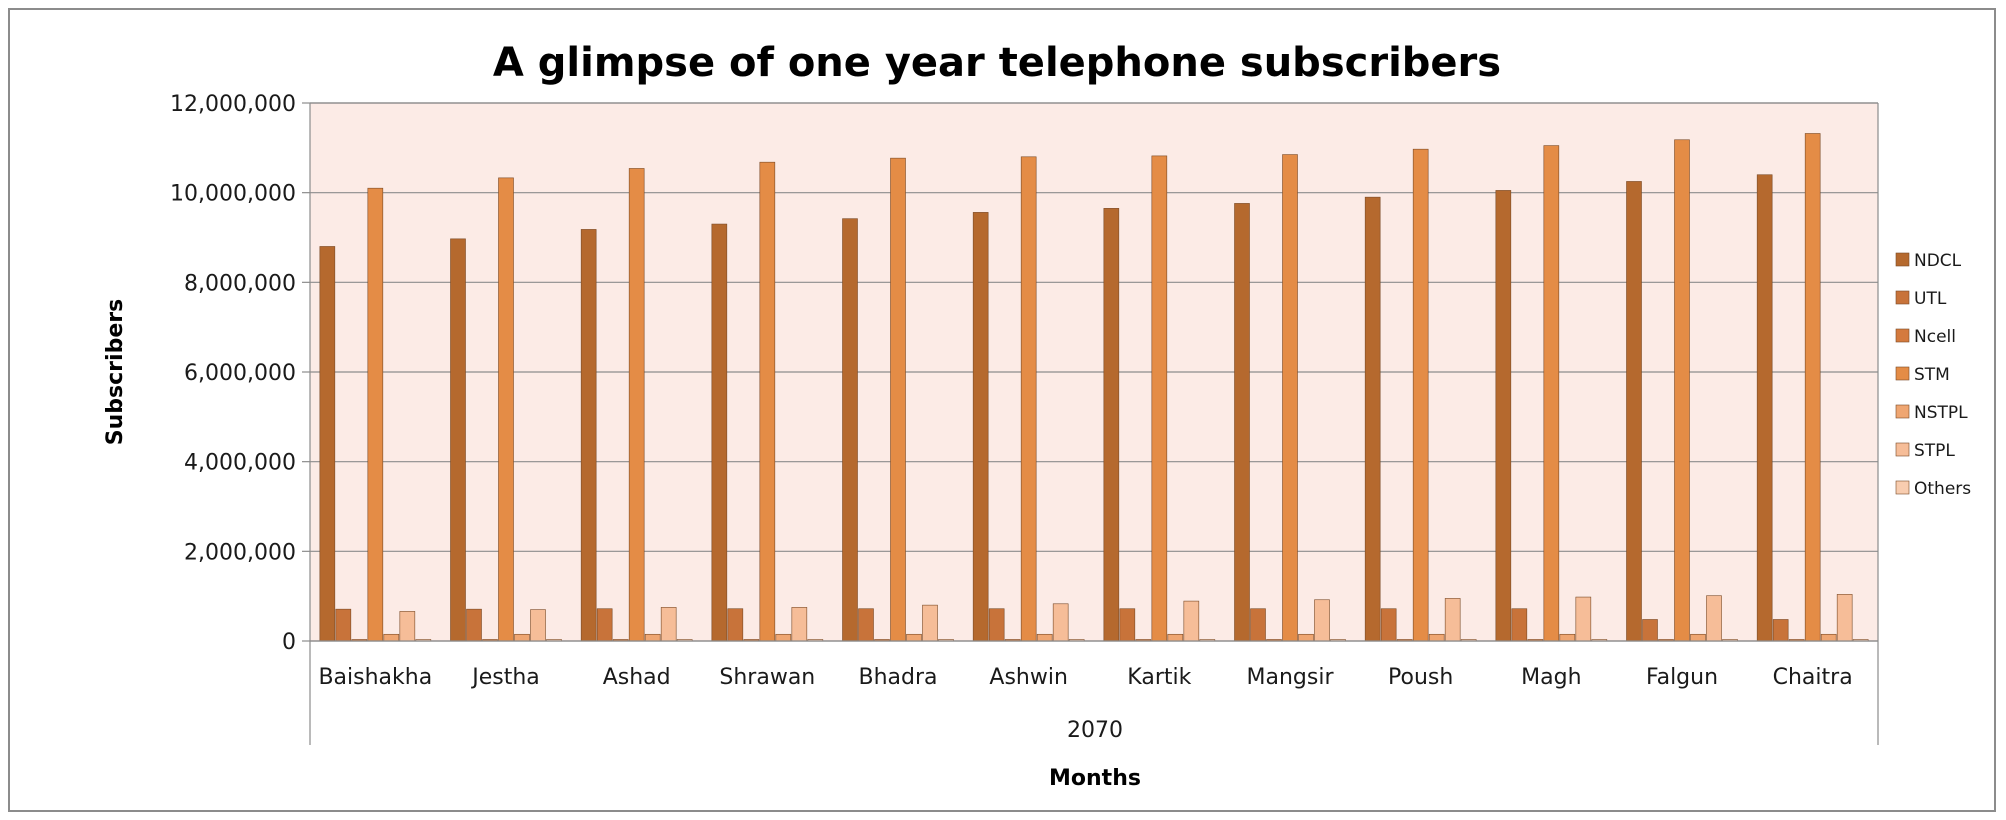  What do you see at coordinates (1828, 637) in the screenshot?
I see `bar-nstpl-chaitra` at bounding box center [1828, 637].